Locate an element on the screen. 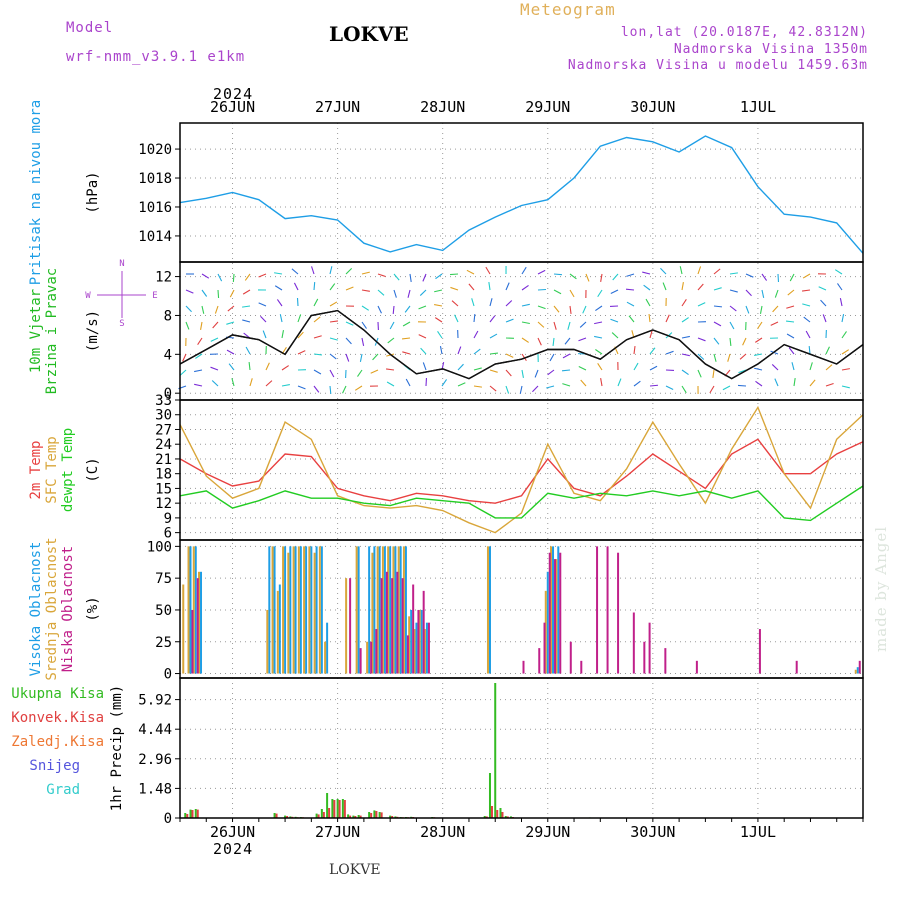 The width and height of the screenshot is (900, 900). day-label-bottom: 27JUN is located at coordinates (337, 832).